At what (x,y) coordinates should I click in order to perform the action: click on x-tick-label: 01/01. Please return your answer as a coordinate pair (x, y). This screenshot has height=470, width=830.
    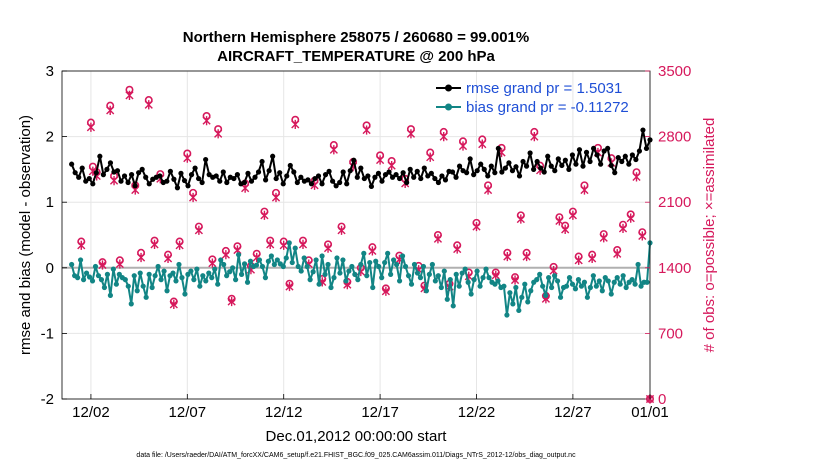
    Looking at the image, I should click on (650, 412).